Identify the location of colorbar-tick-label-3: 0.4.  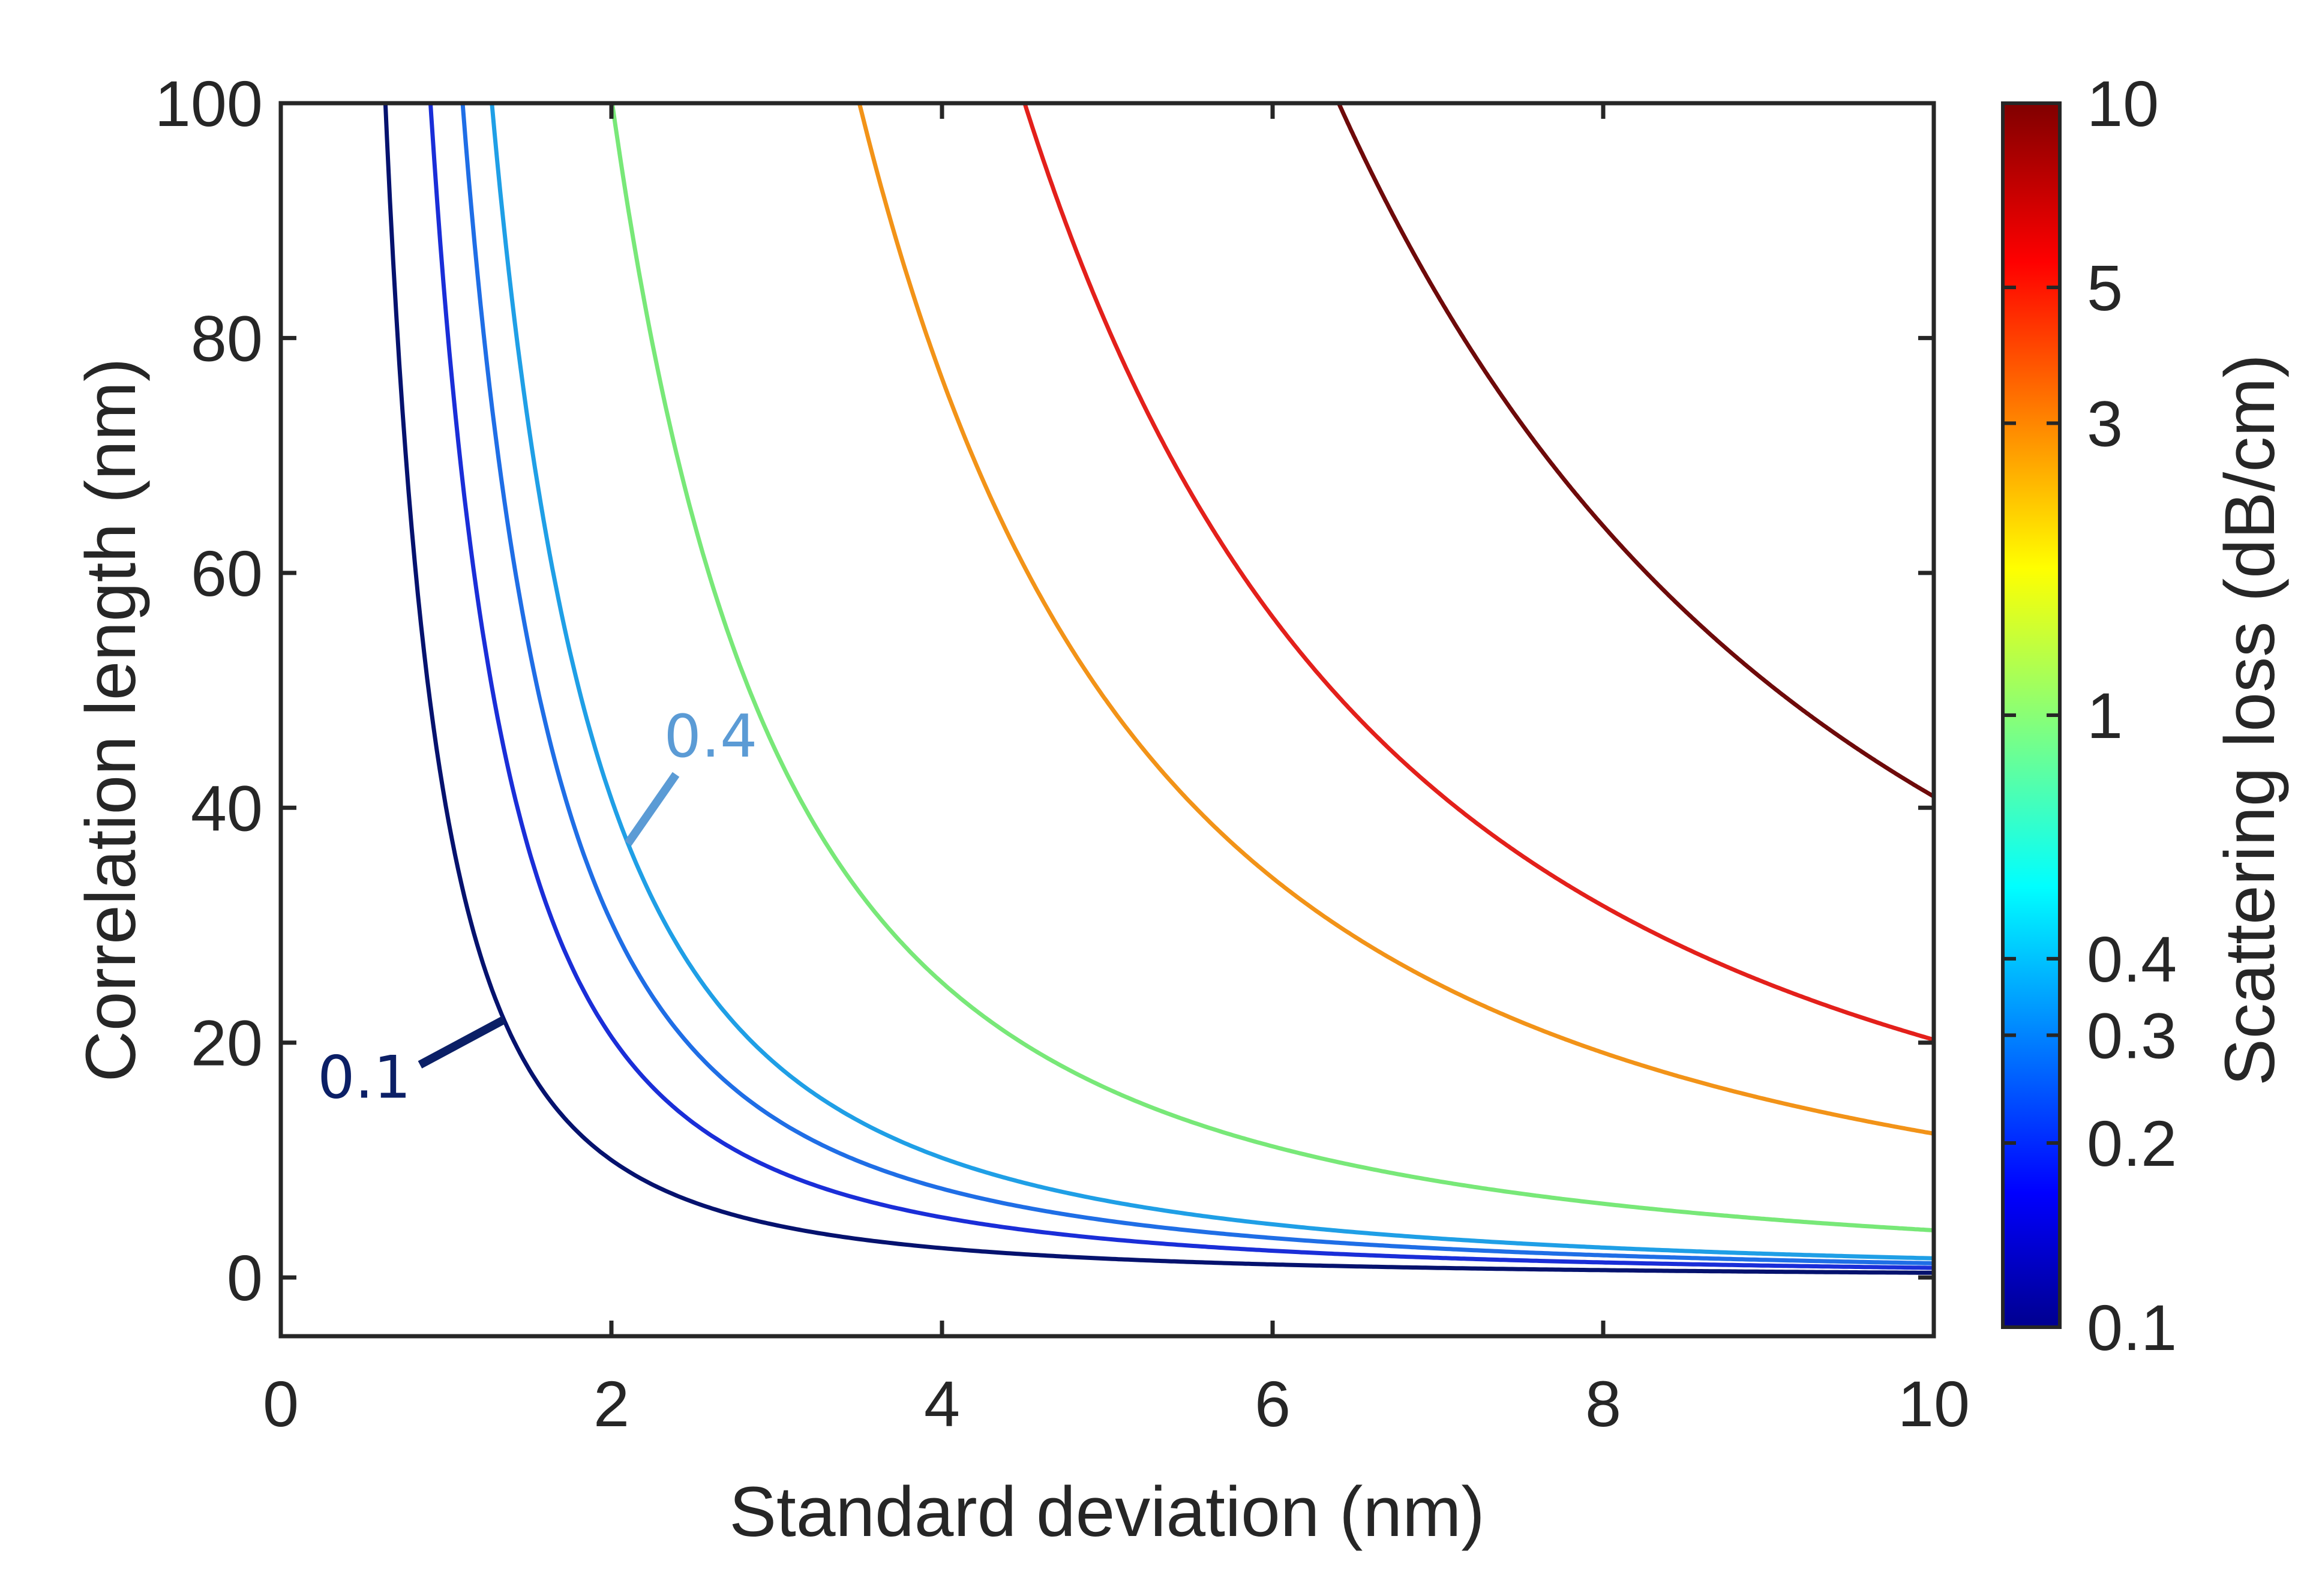
(2132, 959).